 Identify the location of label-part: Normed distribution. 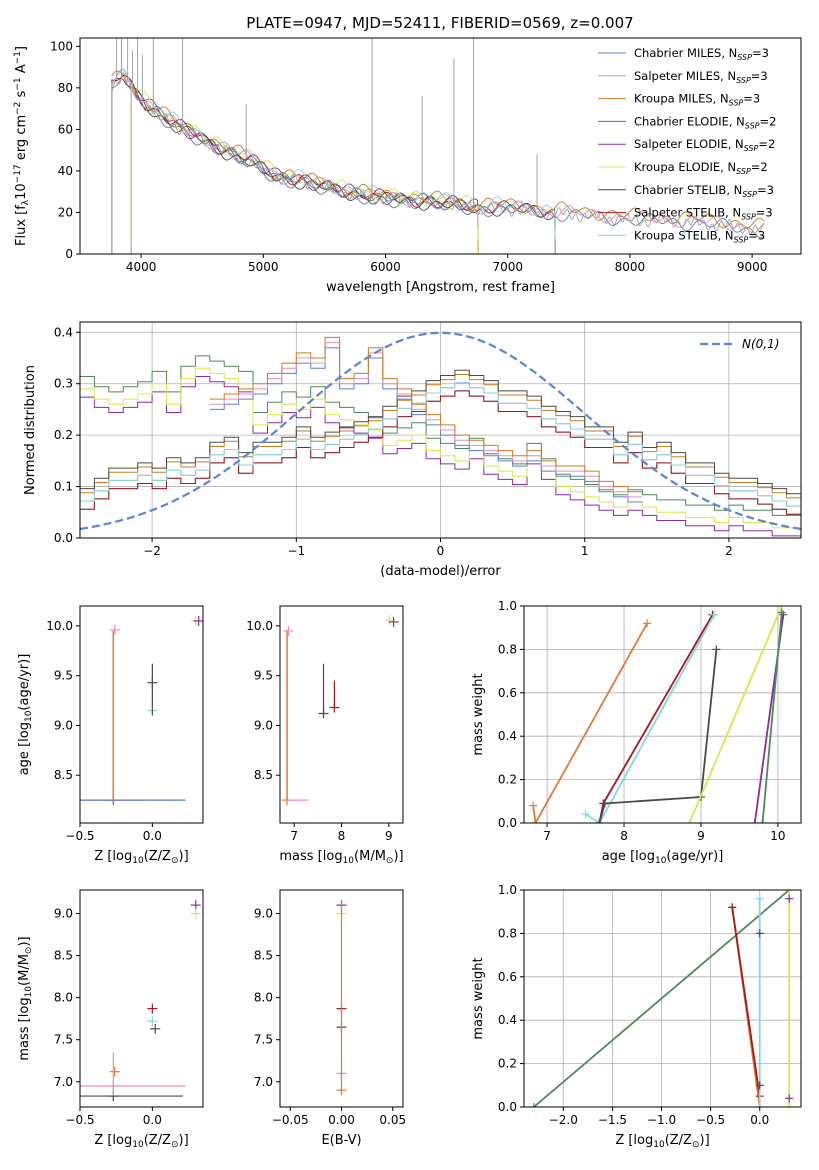
(30, 430).